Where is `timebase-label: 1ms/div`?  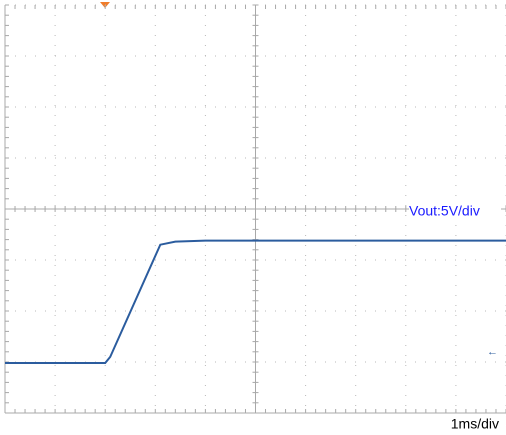 timebase-label: 1ms/div is located at coordinates (475, 424).